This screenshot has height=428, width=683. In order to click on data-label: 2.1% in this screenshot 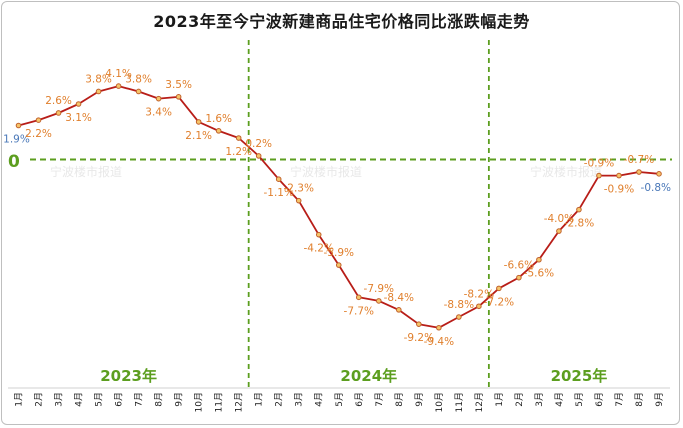, I will do `click(198, 136)`.